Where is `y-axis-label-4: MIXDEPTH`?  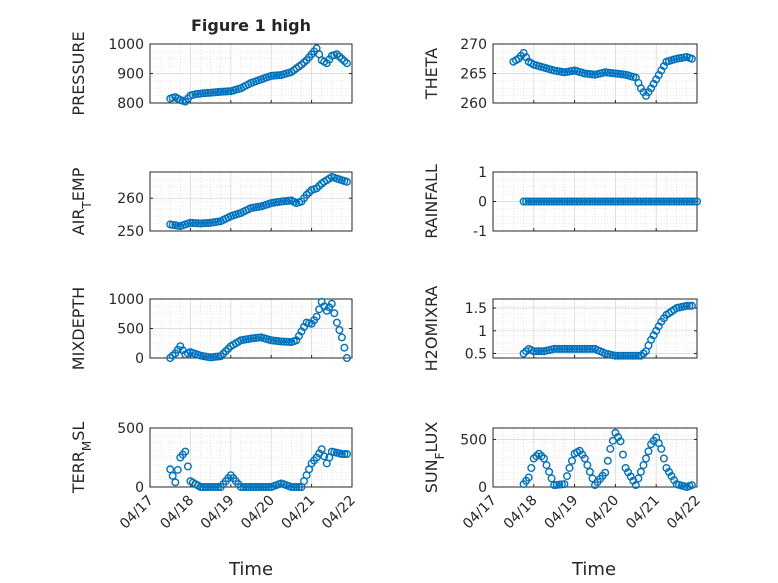 y-axis-label-4: MIXDEPTH is located at coordinates (78, 328).